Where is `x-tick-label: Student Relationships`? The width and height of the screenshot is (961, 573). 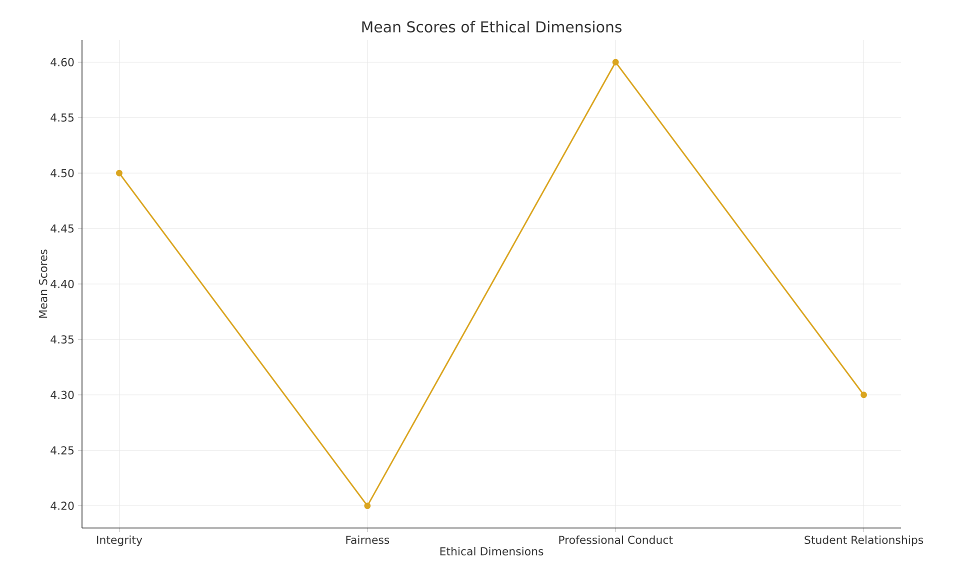
x-tick-label: Student Relationships is located at coordinates (864, 541).